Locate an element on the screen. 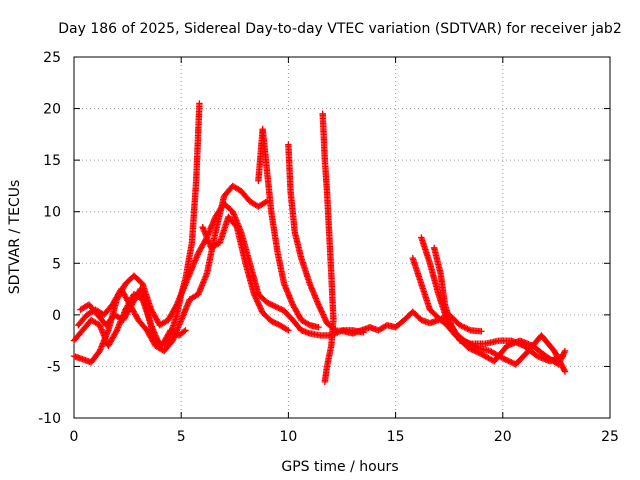  x-tick-label: 20 is located at coordinates (503, 437).